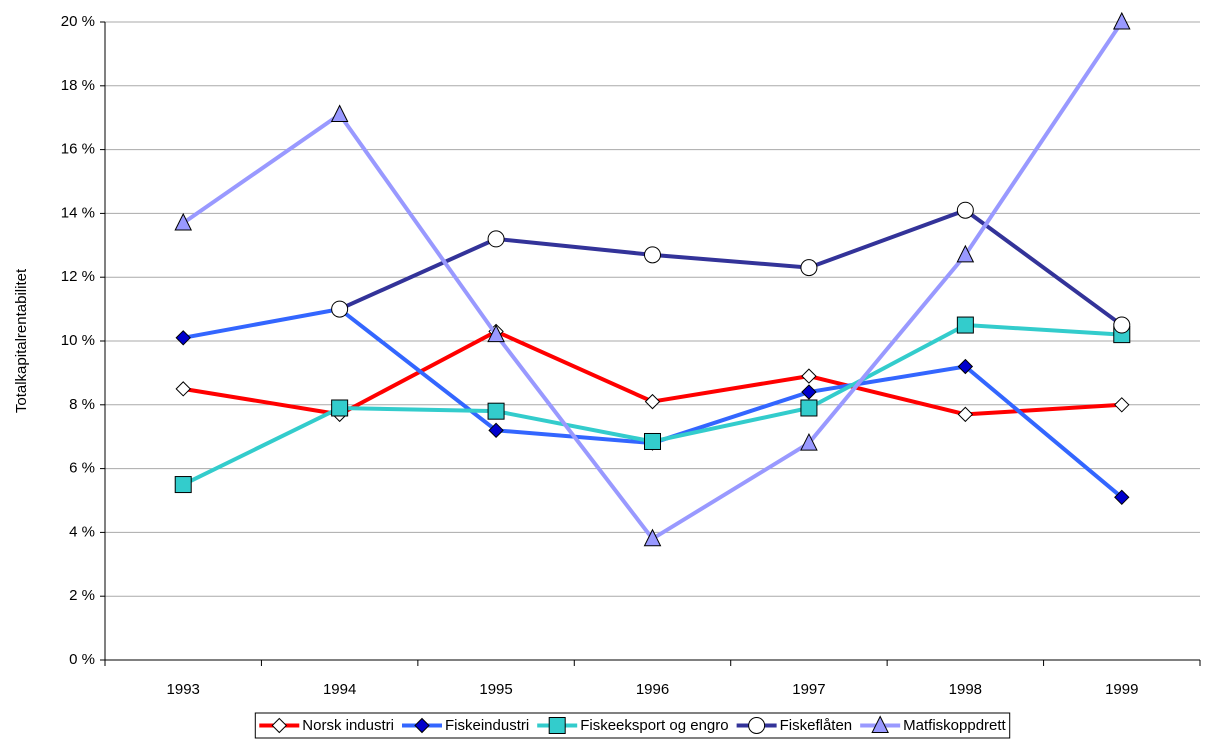 This screenshot has width=1207, height=749. What do you see at coordinates (487, 725) in the screenshot?
I see `legend-label: Fiskeindustri` at bounding box center [487, 725].